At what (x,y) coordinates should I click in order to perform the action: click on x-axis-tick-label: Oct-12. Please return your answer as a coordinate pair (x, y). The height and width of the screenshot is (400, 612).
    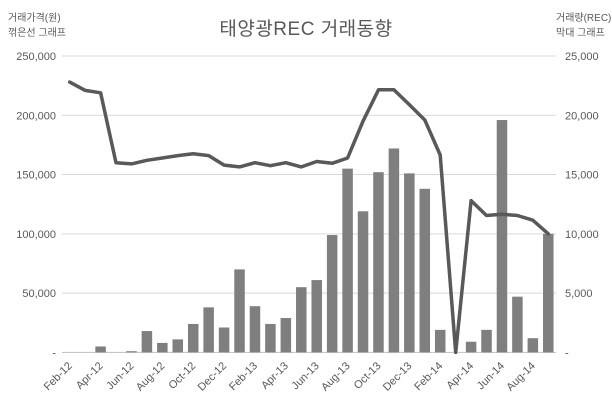
    Looking at the image, I should click on (183, 376).